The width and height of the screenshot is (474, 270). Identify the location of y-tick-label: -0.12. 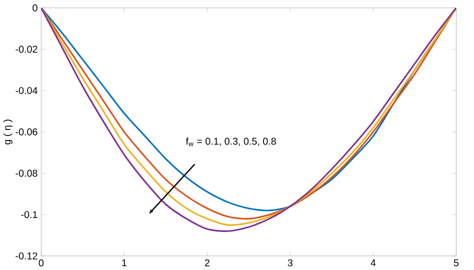
(27, 256).